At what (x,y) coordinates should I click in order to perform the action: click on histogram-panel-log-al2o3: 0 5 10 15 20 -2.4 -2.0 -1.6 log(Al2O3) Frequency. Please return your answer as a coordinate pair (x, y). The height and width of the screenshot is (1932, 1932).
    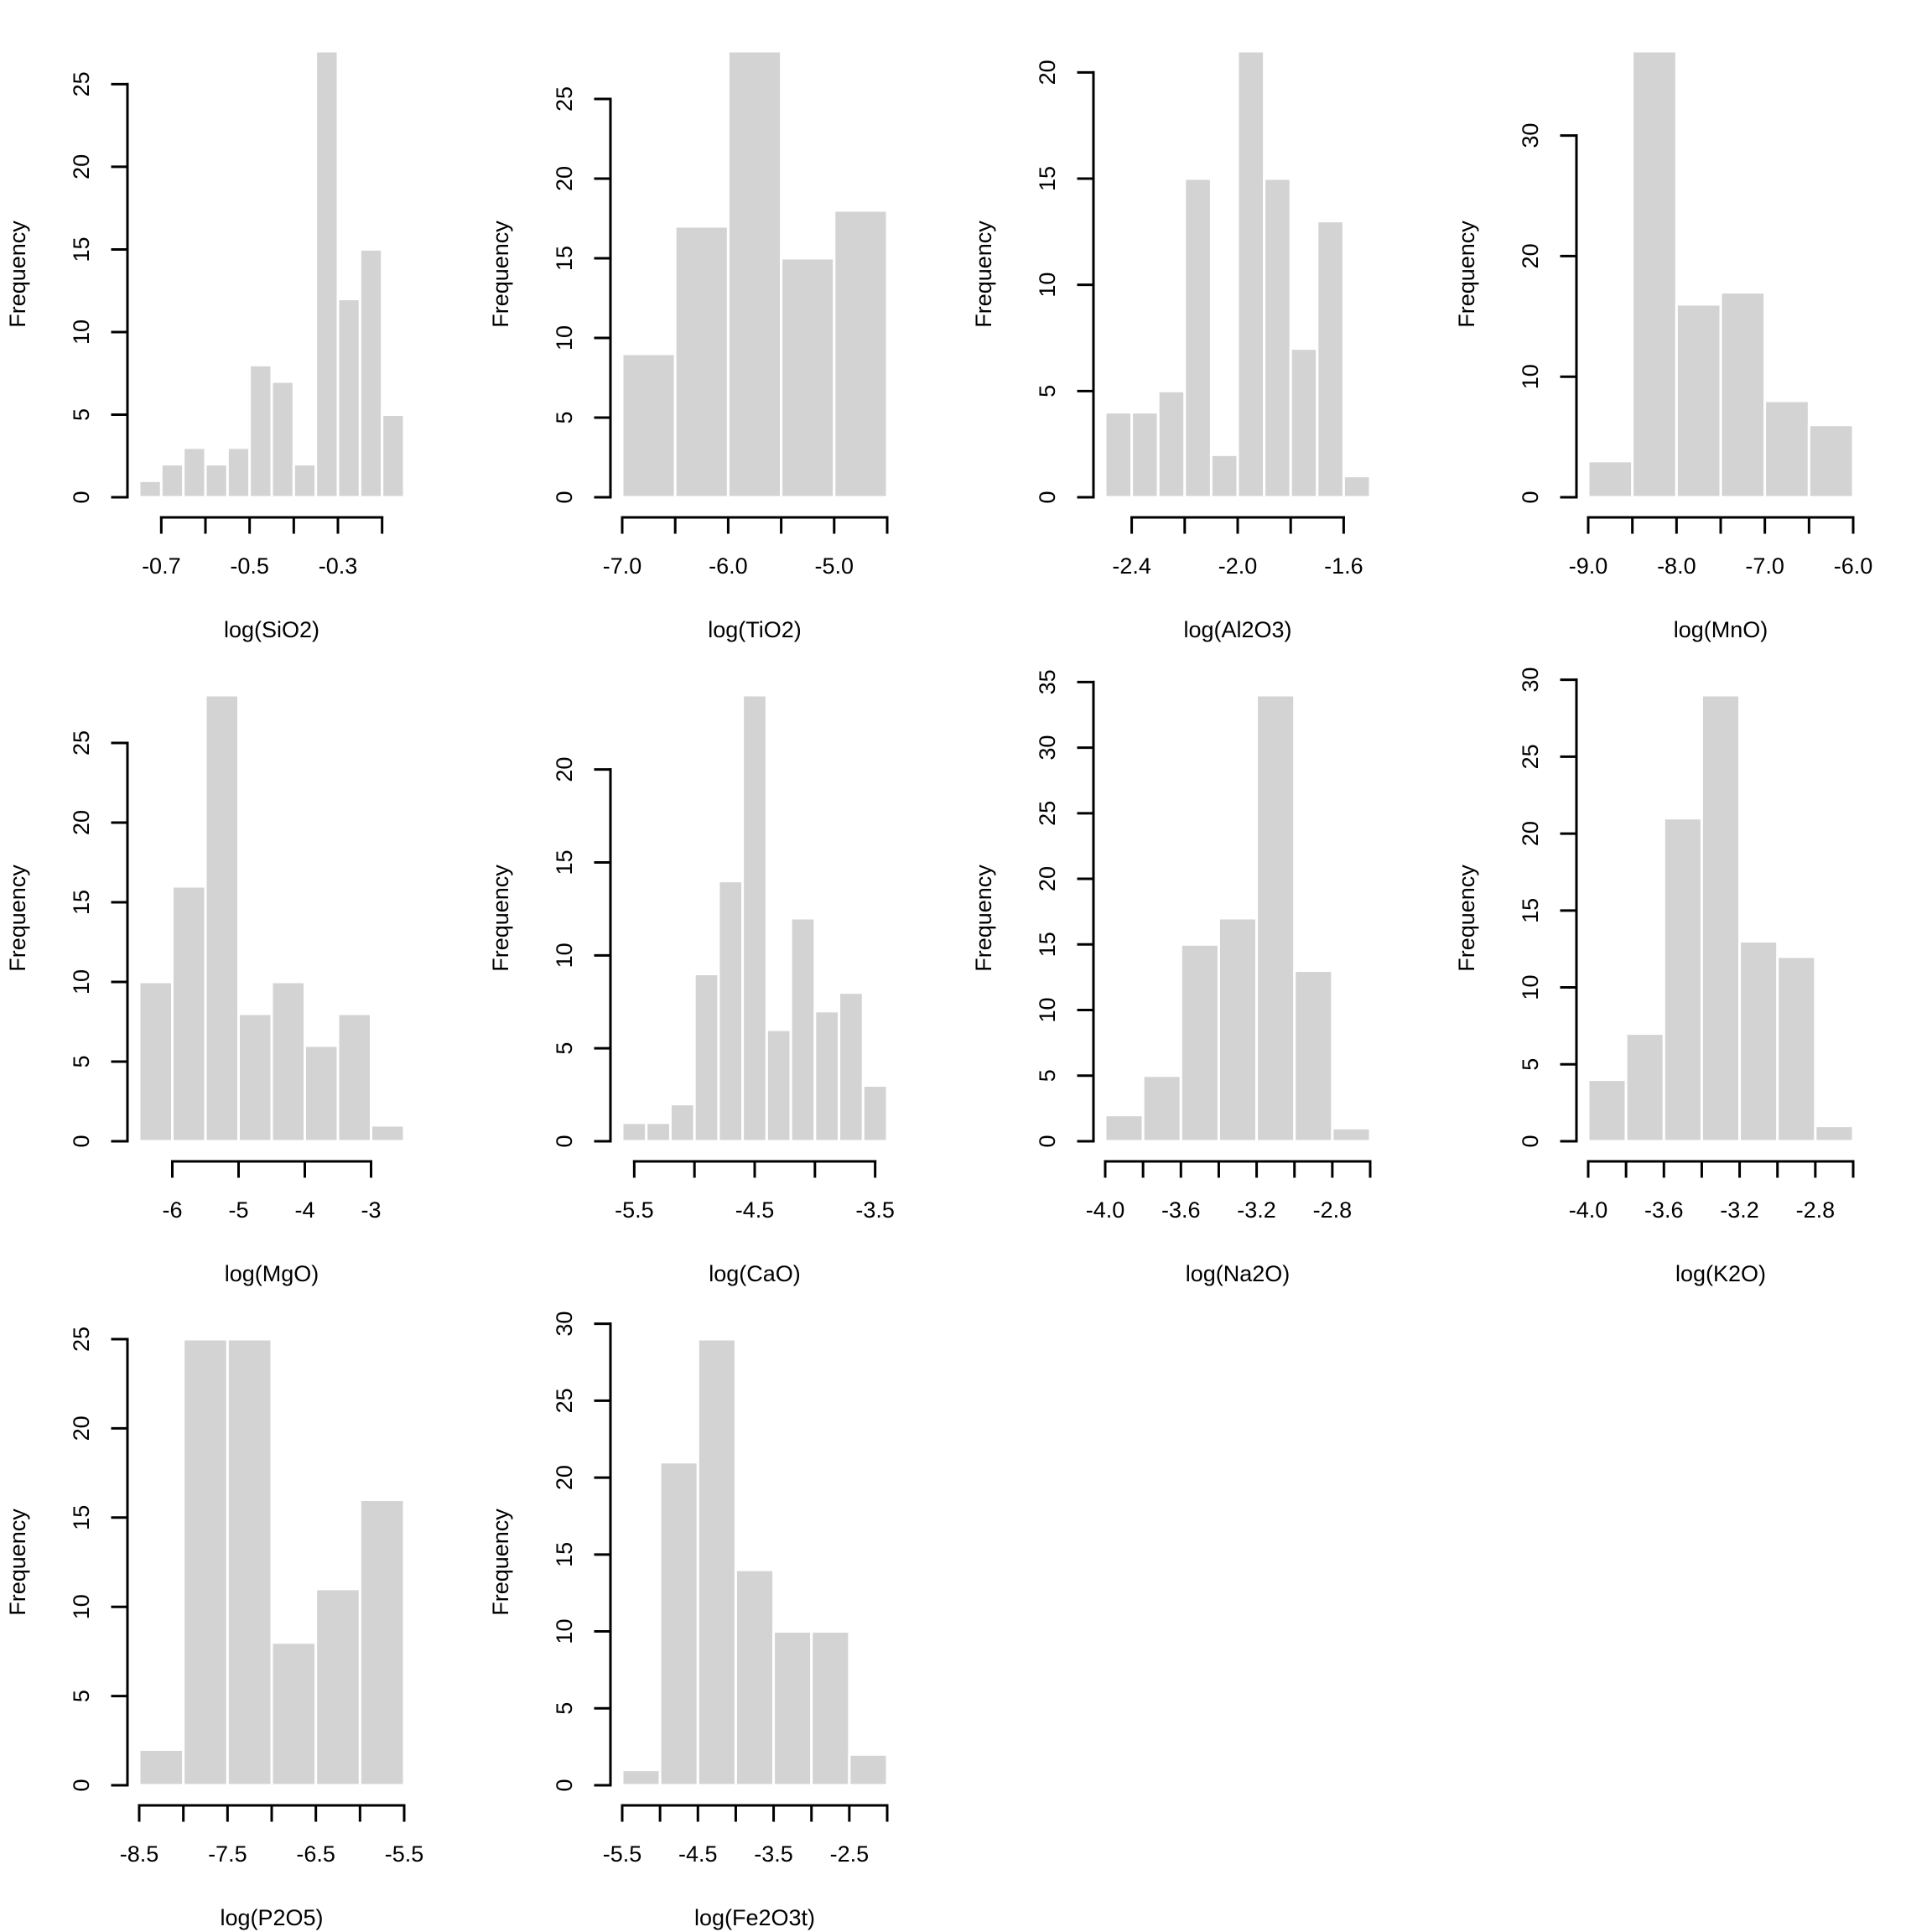
    Looking at the image, I should click on (1171, 345).